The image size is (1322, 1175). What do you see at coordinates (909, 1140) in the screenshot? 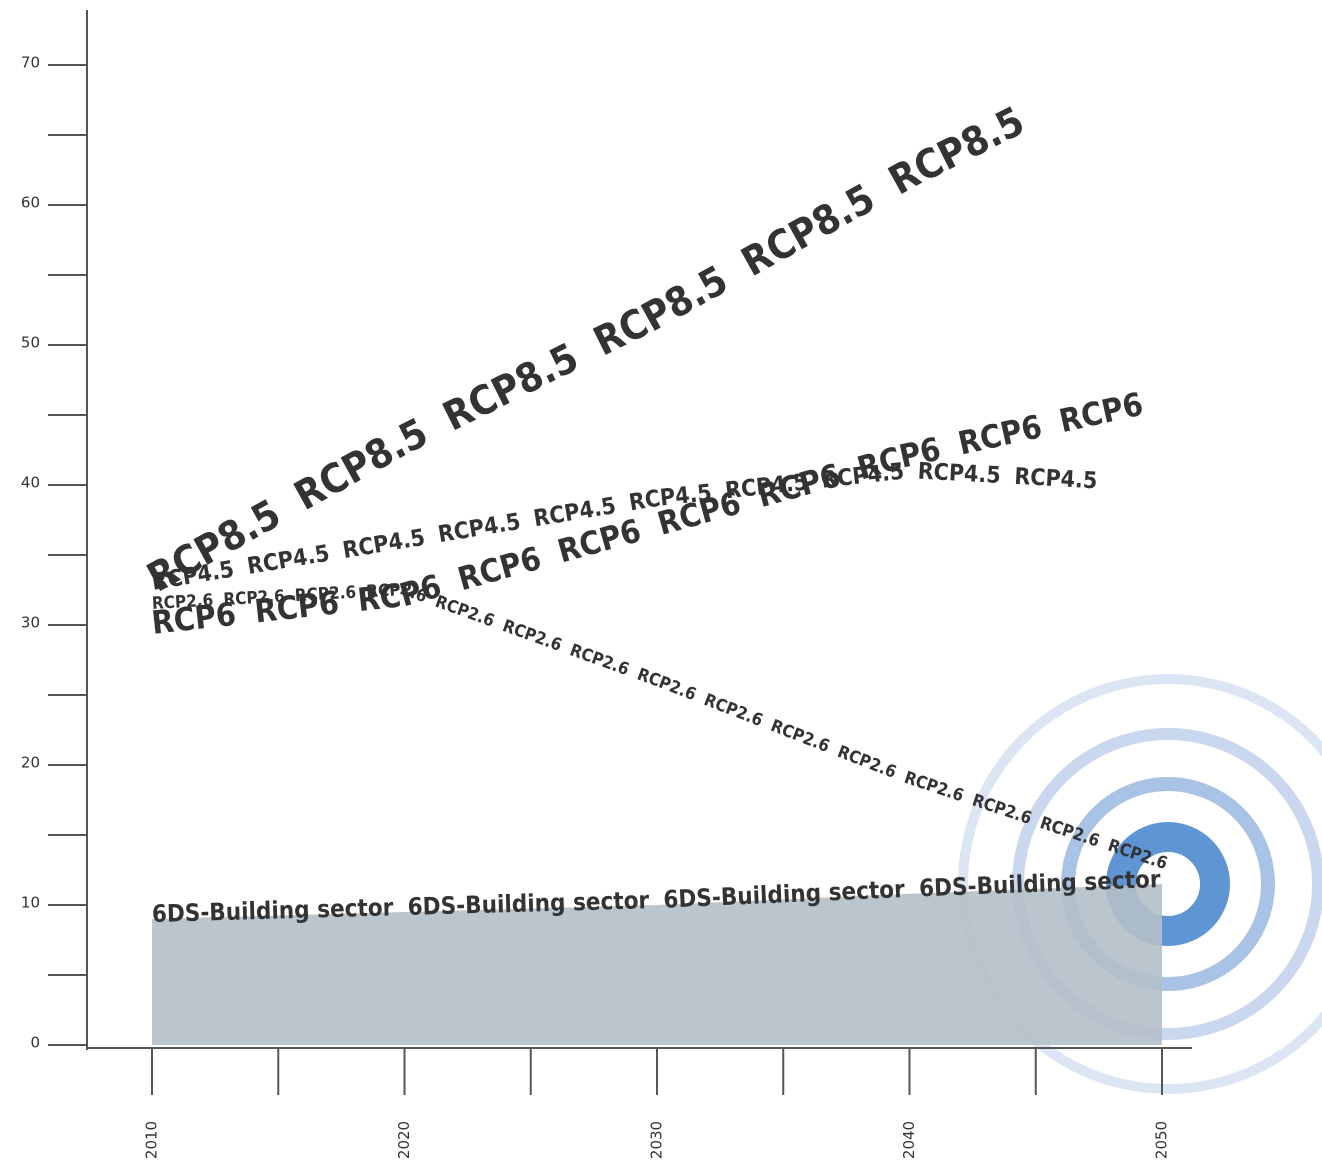
I see `x-tick-label: 2040` at bounding box center [909, 1140].